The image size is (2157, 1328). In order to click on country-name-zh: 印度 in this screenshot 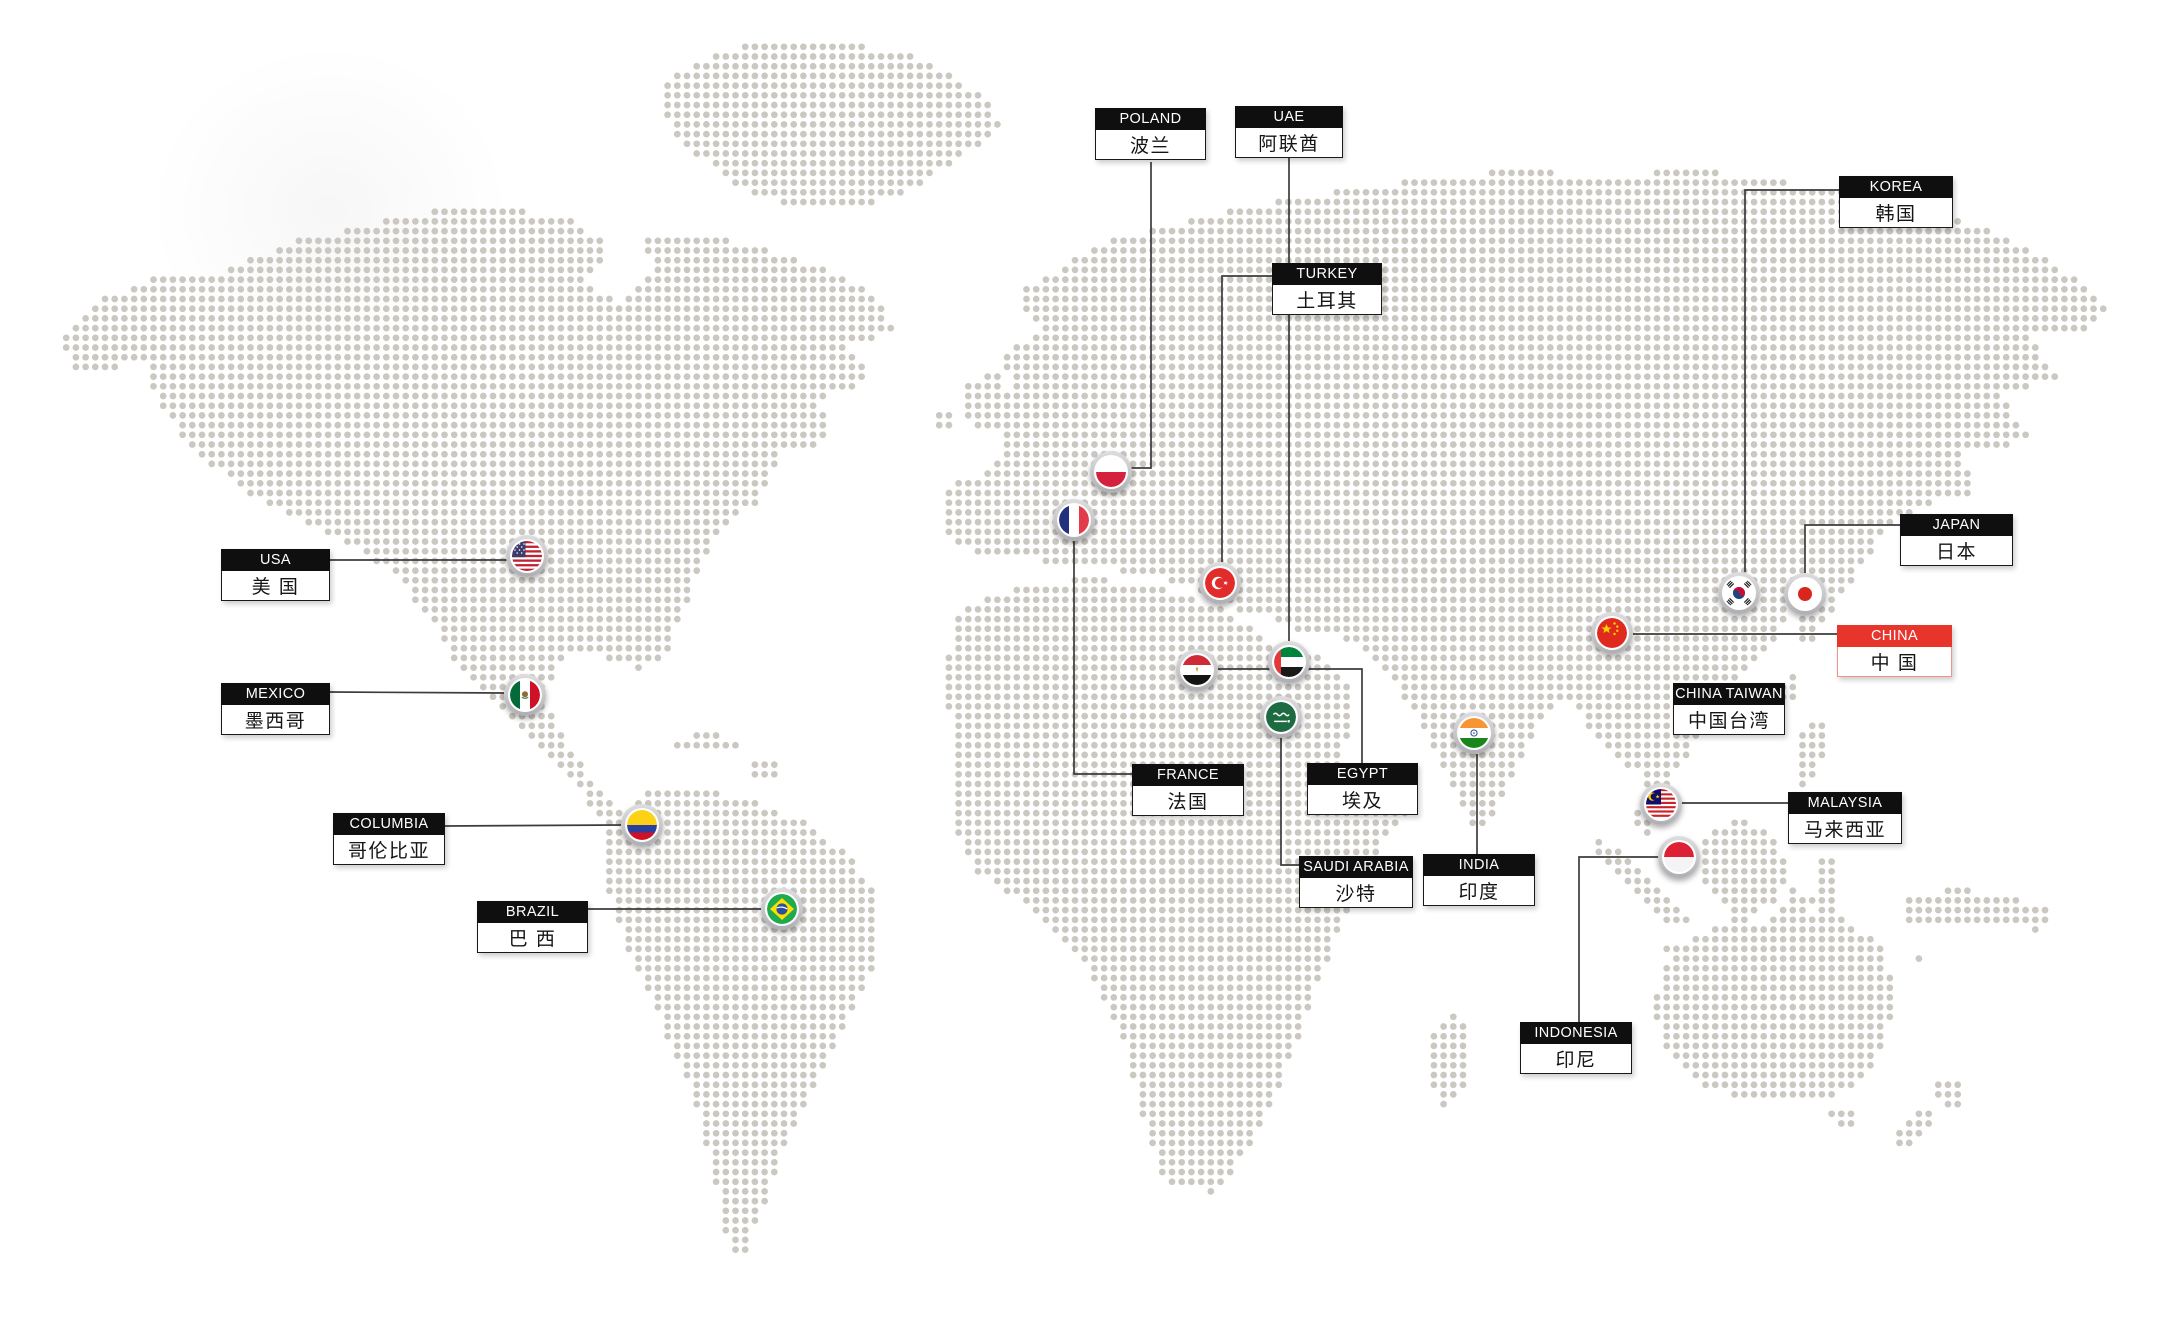, I will do `click(1479, 891)`.